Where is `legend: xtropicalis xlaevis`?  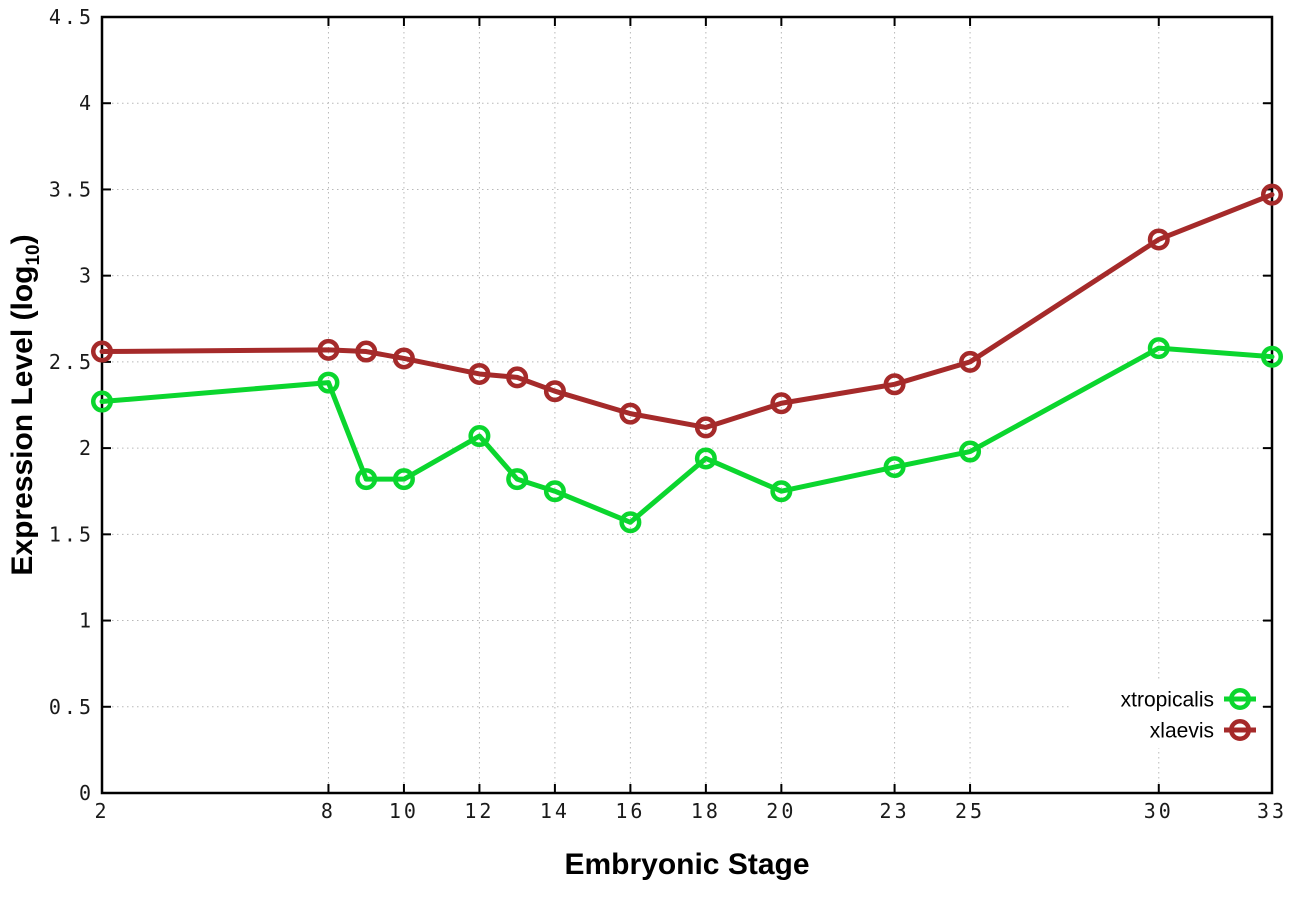
legend: xtropicalis xlaevis is located at coordinates (1166, 715).